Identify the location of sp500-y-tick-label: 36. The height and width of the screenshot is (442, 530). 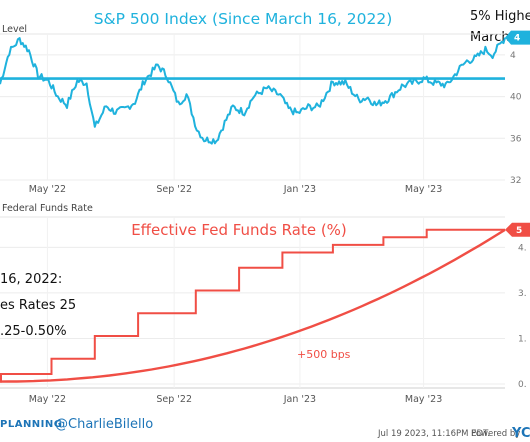
(516, 139).